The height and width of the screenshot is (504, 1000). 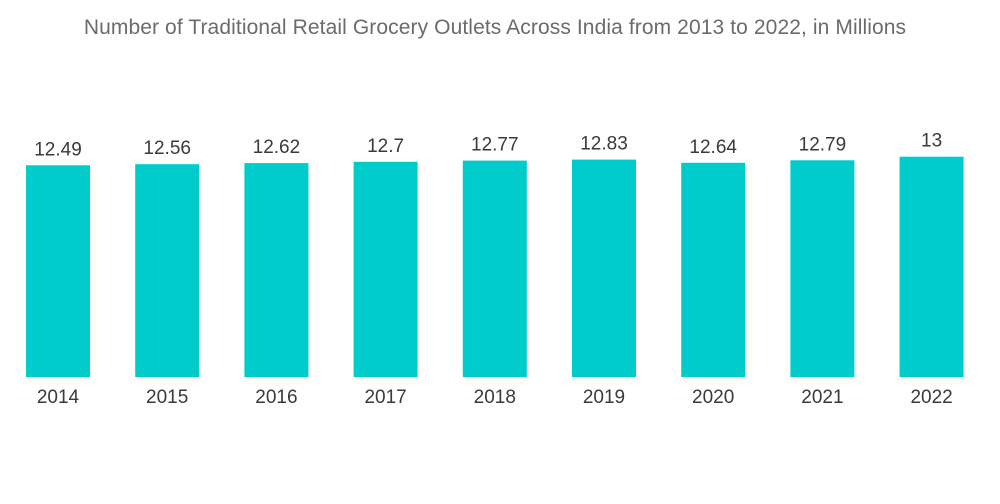 I want to click on x-tick-2015: 2015, so click(x=167, y=397).